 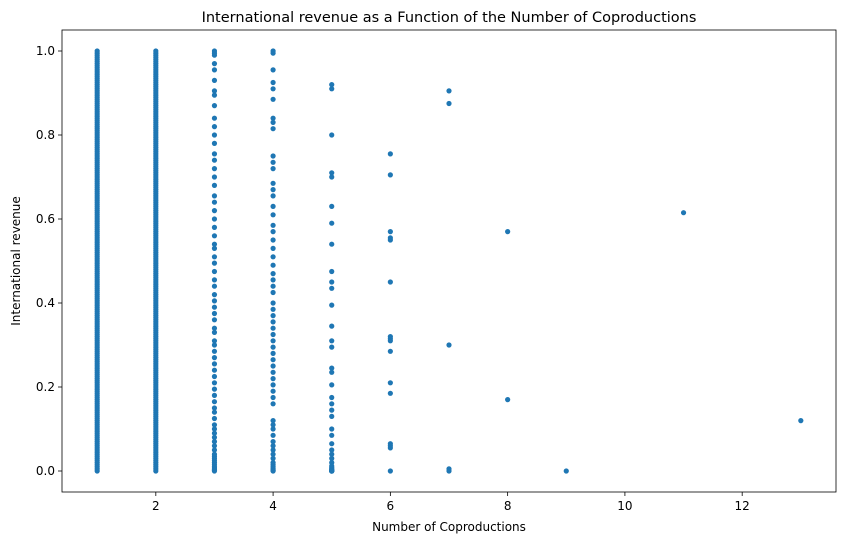 I want to click on x-tick-label: 12, so click(x=742, y=506).